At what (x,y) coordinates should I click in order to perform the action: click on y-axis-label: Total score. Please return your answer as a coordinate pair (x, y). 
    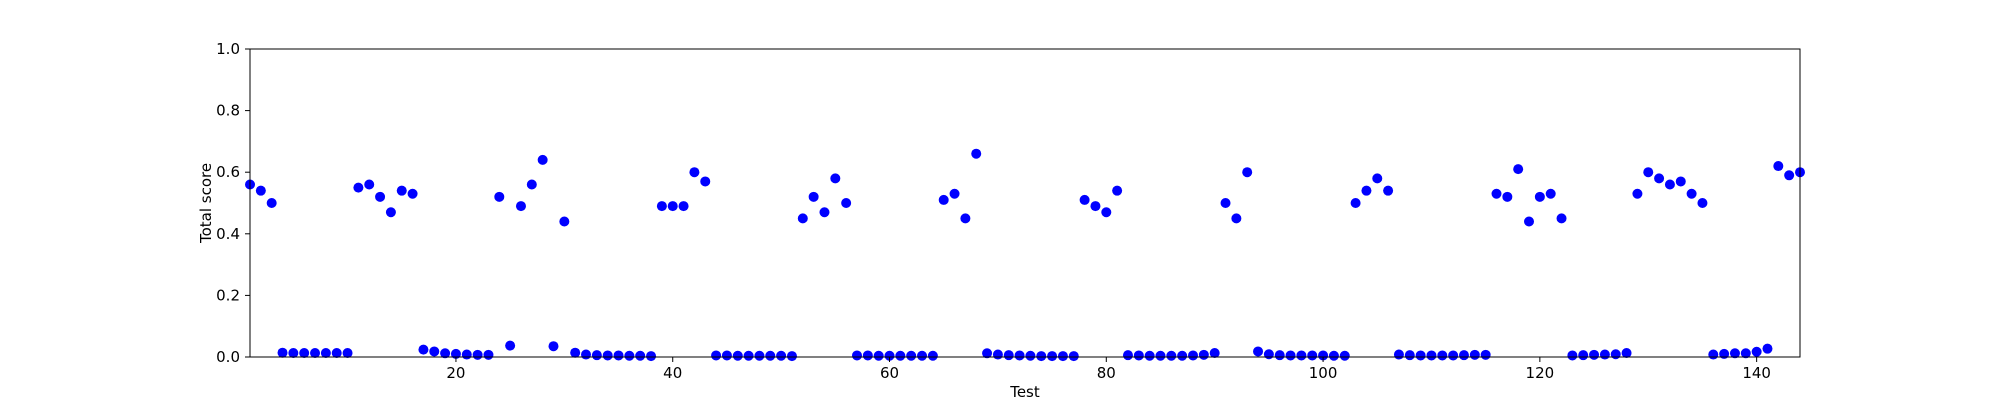
    Looking at the image, I should click on (206, 203).